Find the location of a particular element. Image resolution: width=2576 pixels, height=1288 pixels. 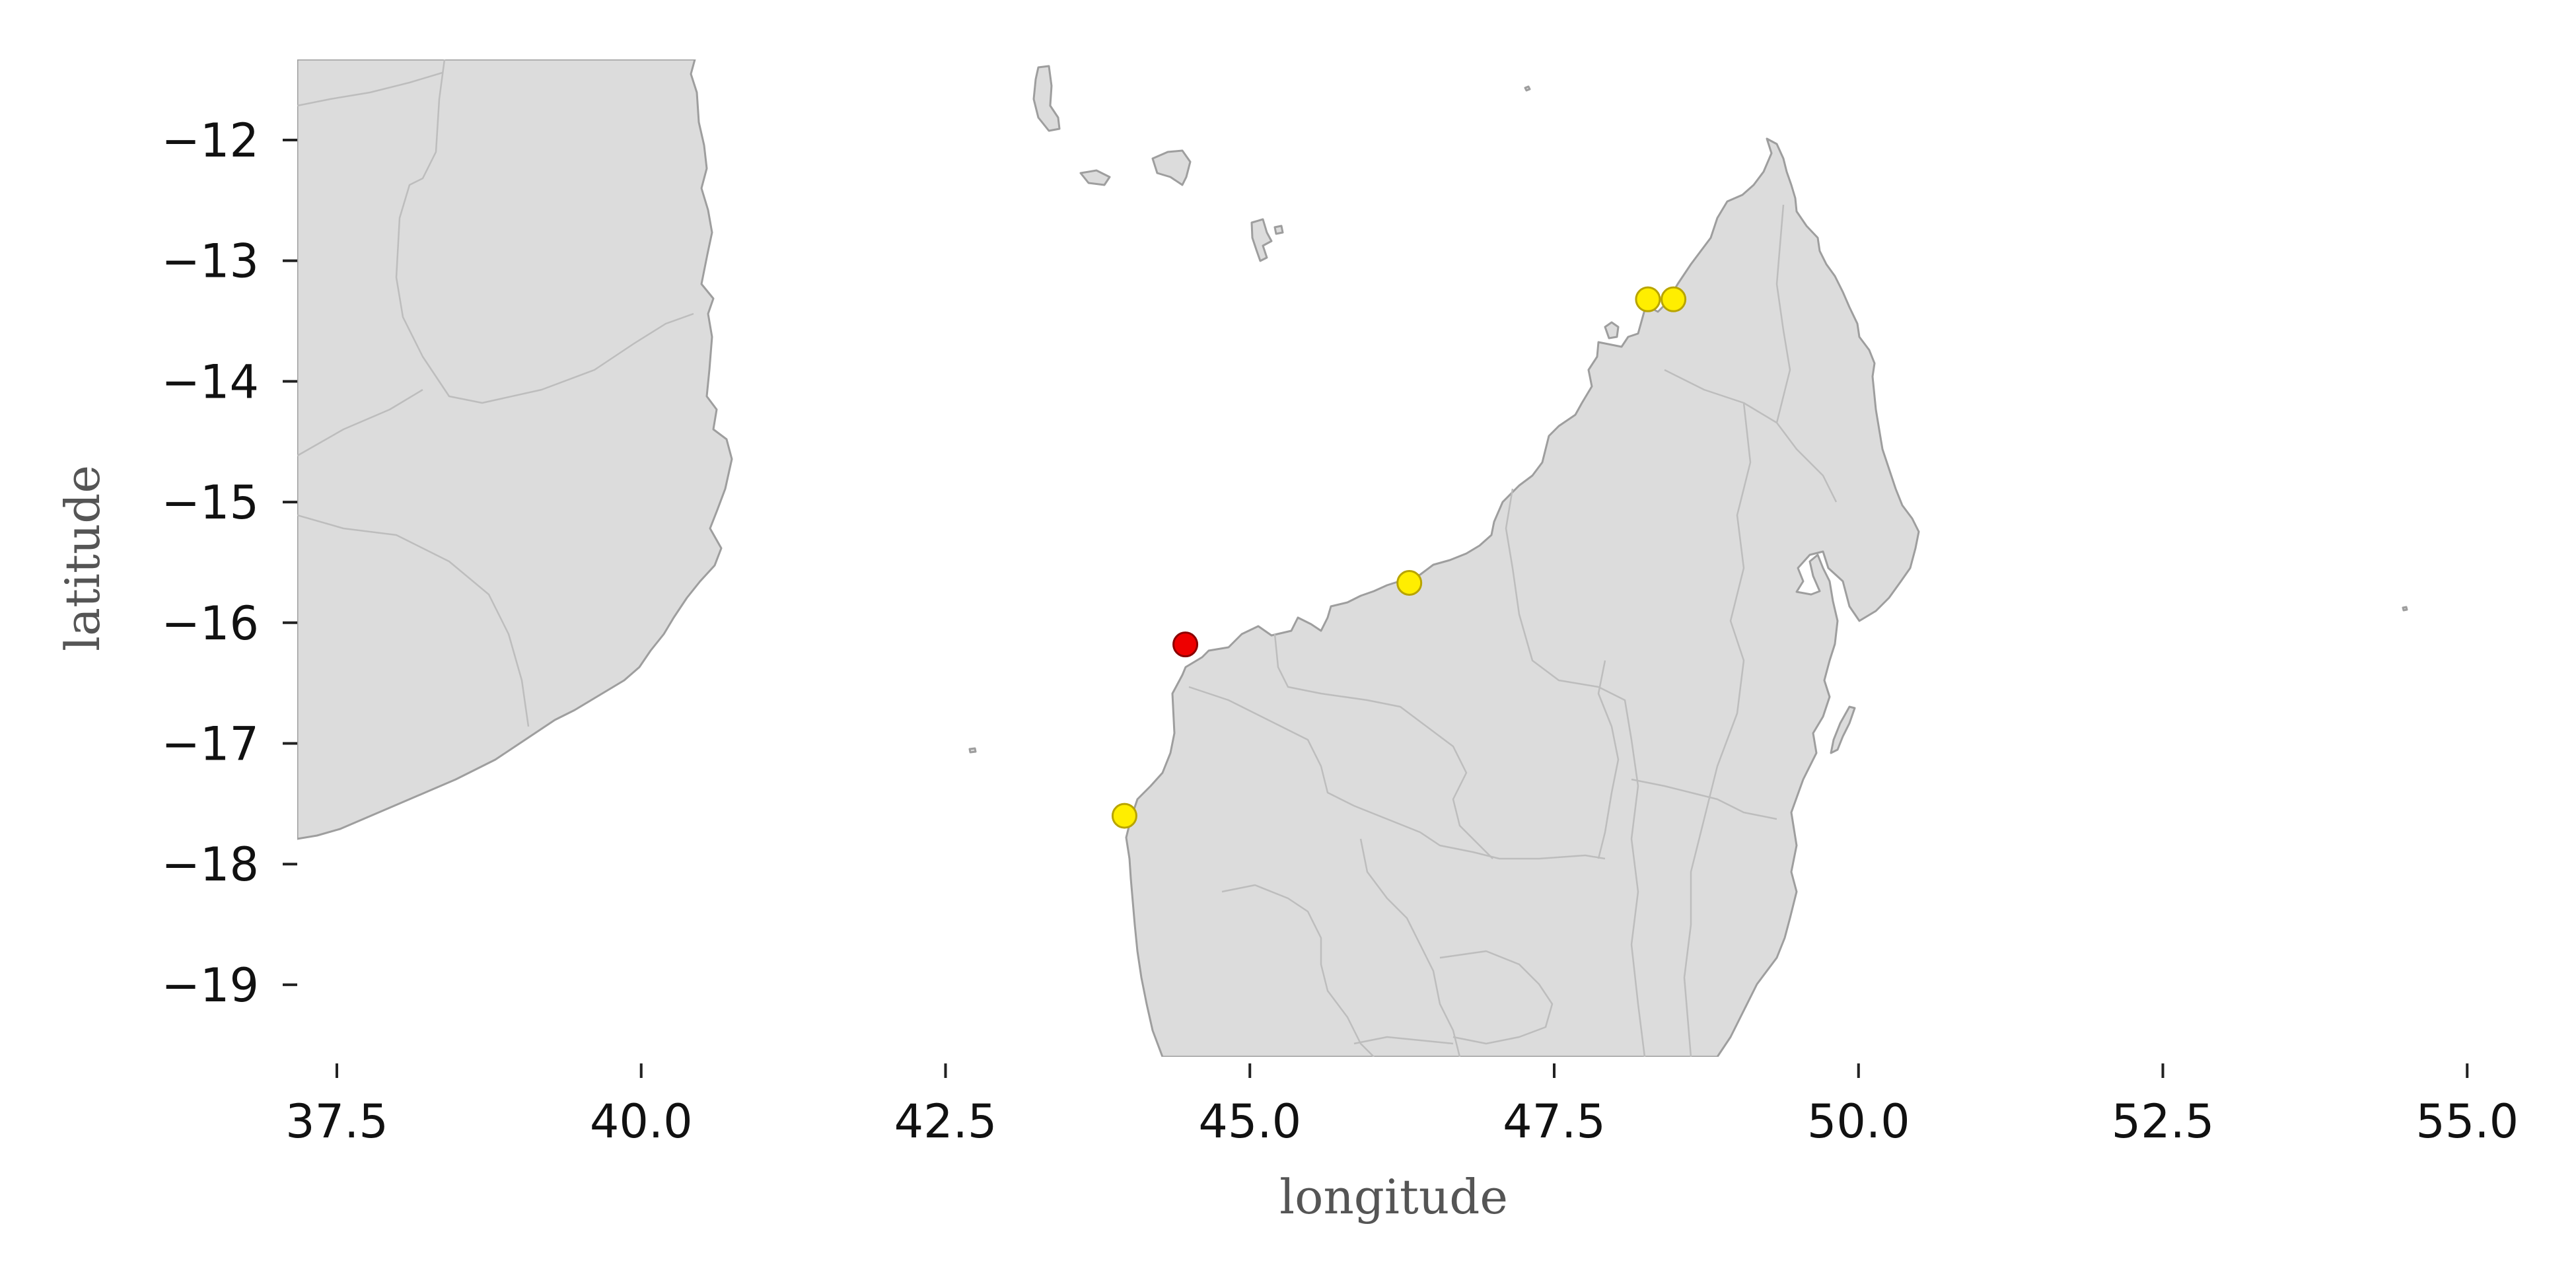

x-axis-label: longitude is located at coordinates (1393, 1197).